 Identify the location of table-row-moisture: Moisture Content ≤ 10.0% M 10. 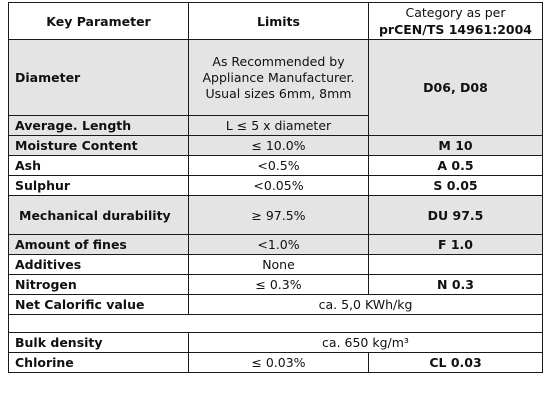
(275, 145).